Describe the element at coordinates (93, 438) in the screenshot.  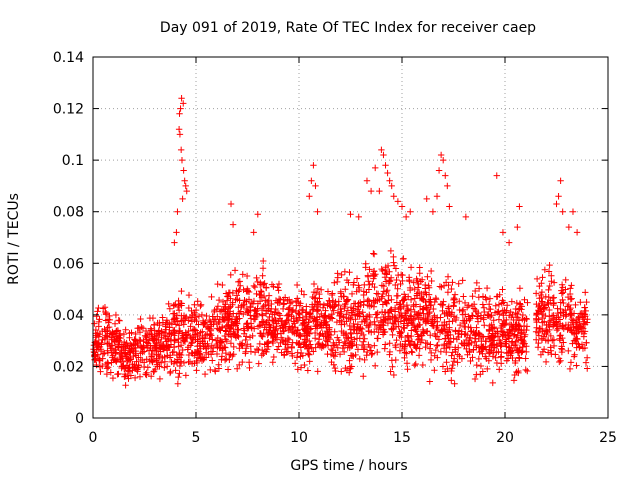
I see `x-tick-label: 0` at that location.